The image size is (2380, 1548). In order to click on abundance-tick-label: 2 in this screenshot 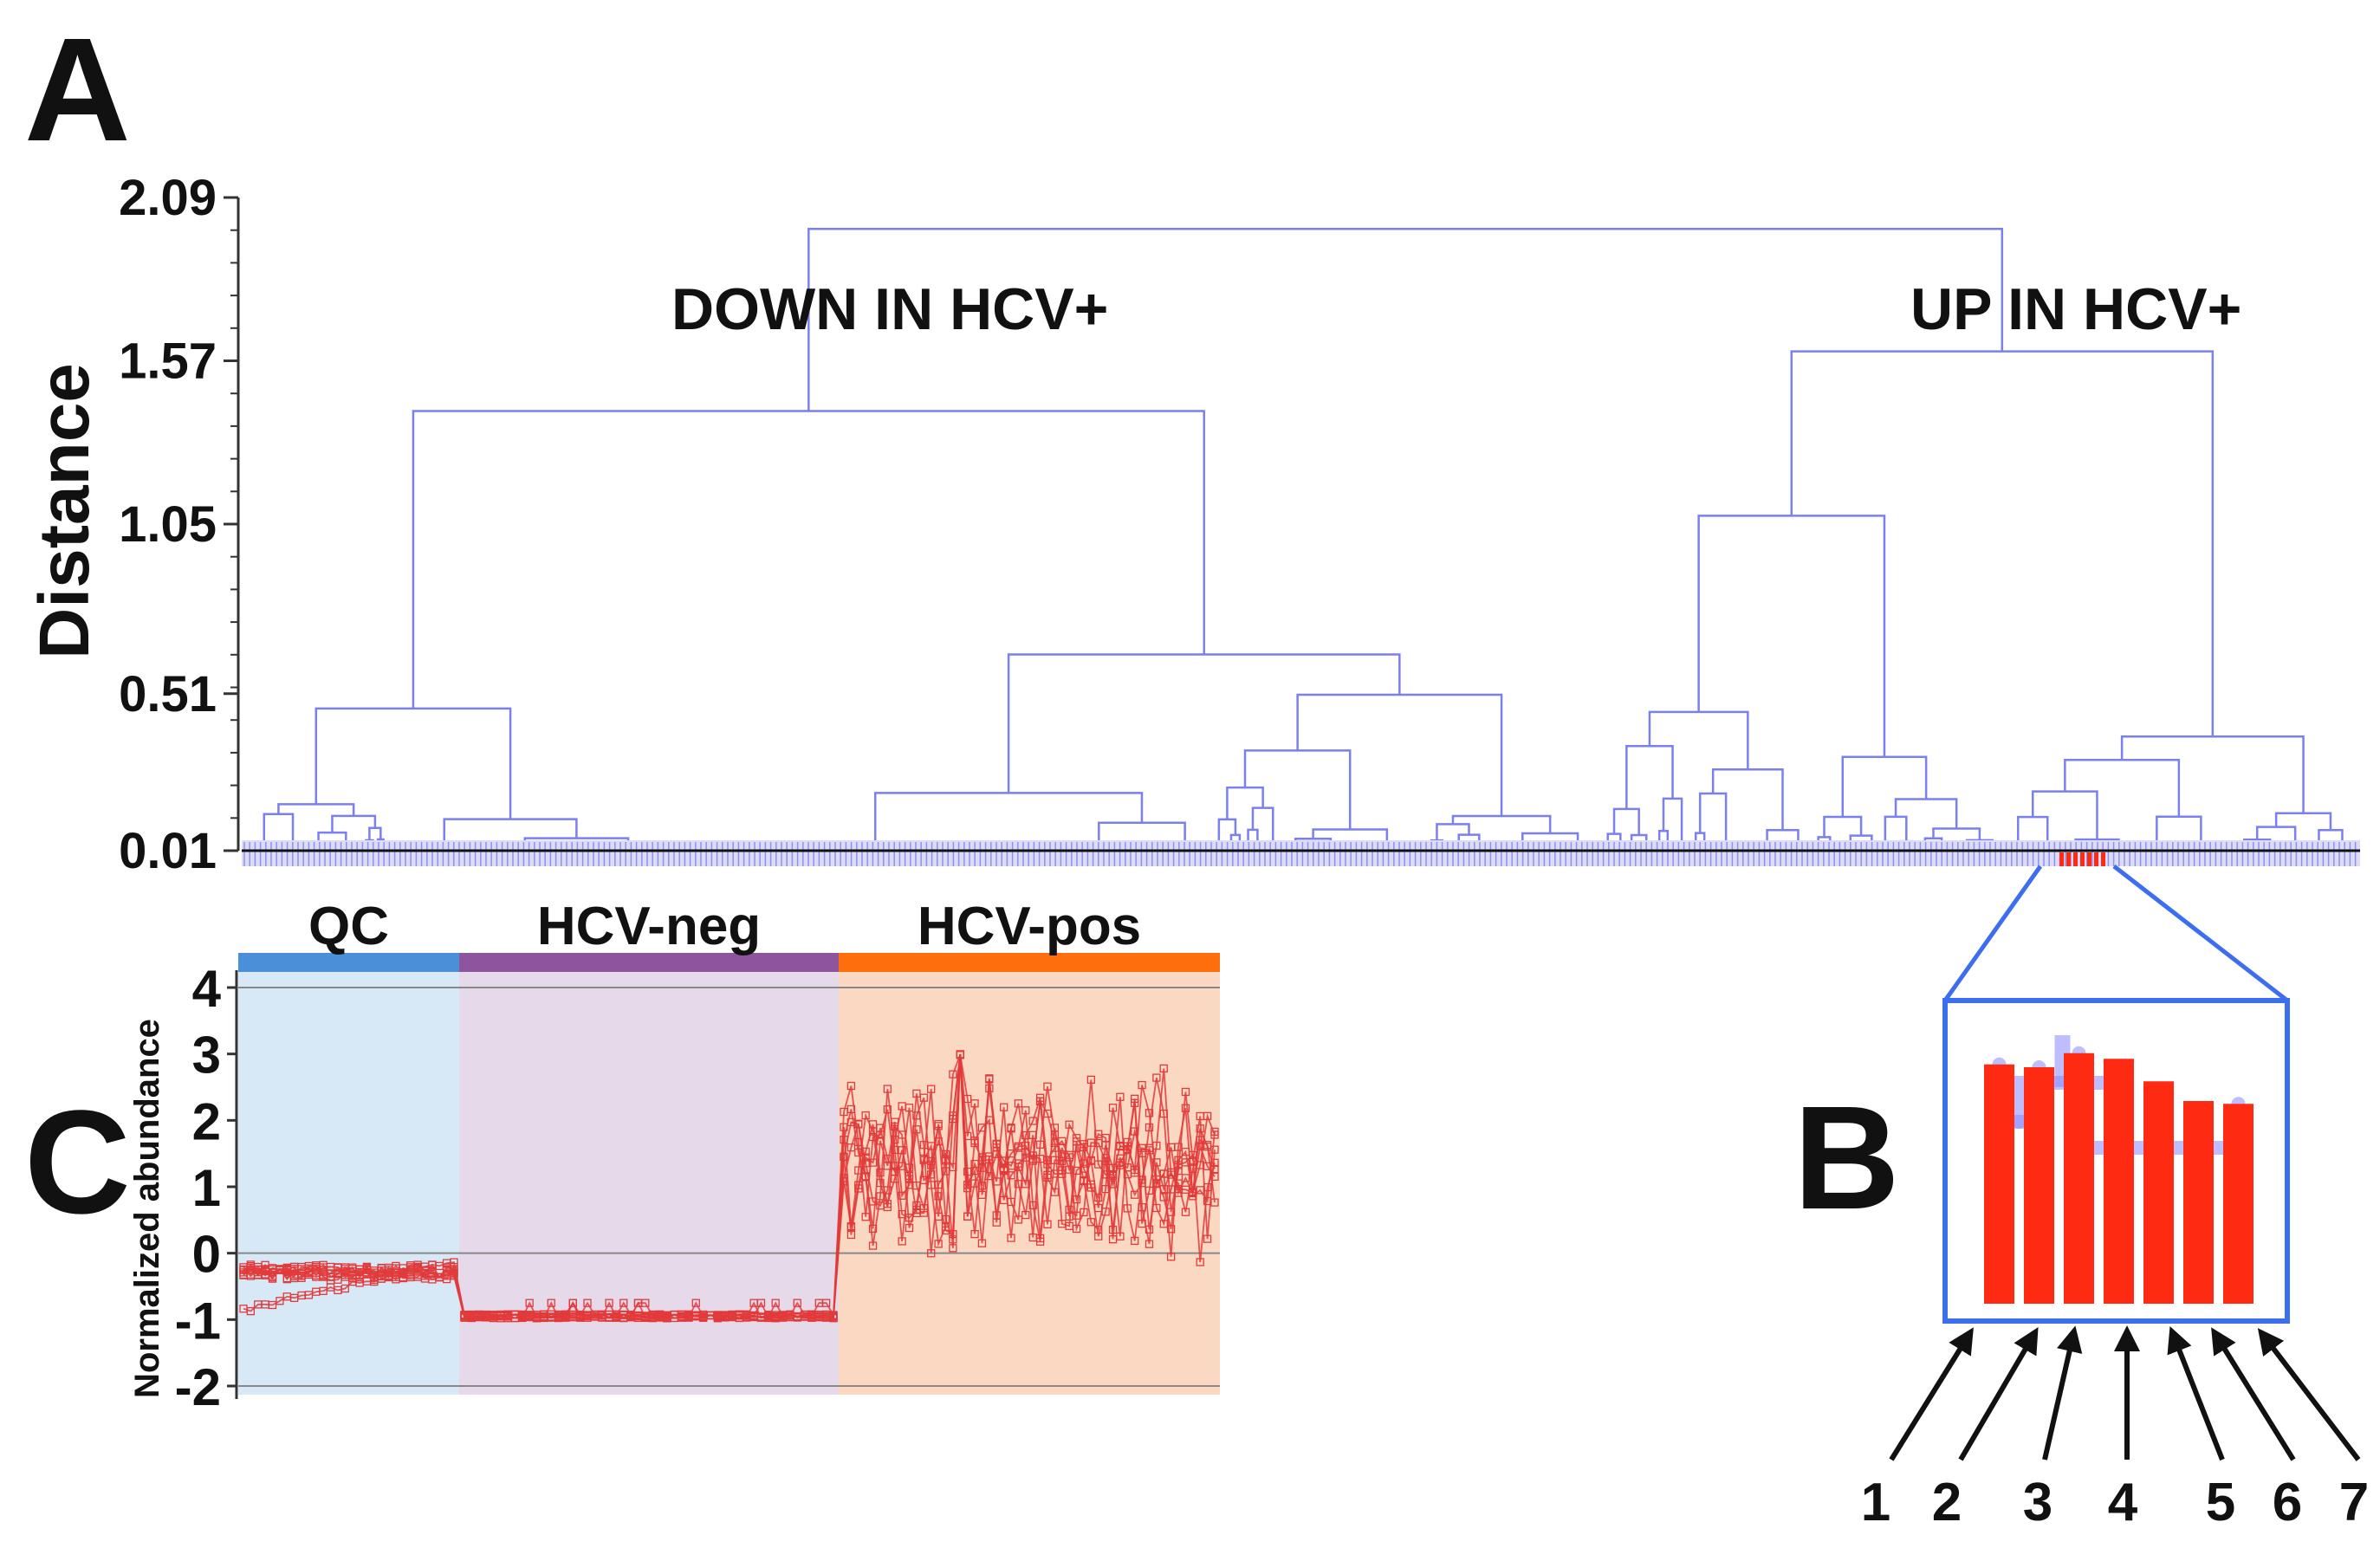, I will do `click(206, 1121)`.